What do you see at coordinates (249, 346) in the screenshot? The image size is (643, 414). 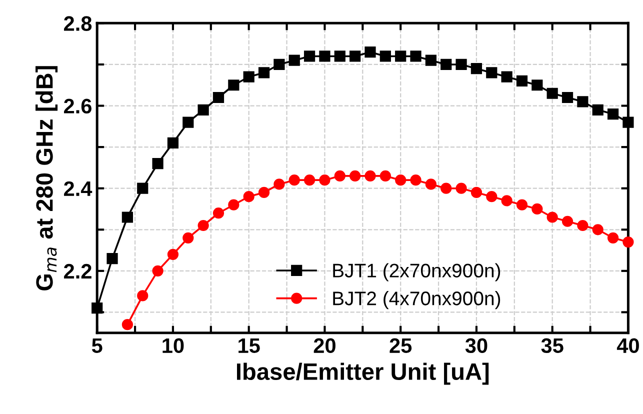 I see `x-tick-label: 15` at bounding box center [249, 346].